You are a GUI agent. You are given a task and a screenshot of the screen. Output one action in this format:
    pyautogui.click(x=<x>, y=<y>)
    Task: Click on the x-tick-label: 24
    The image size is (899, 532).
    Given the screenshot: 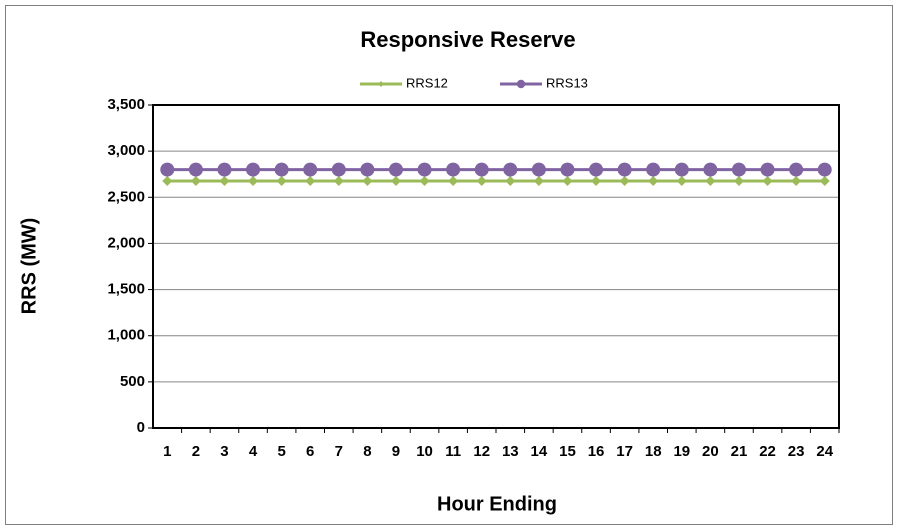 What is the action you would take?
    pyautogui.click(x=824, y=451)
    